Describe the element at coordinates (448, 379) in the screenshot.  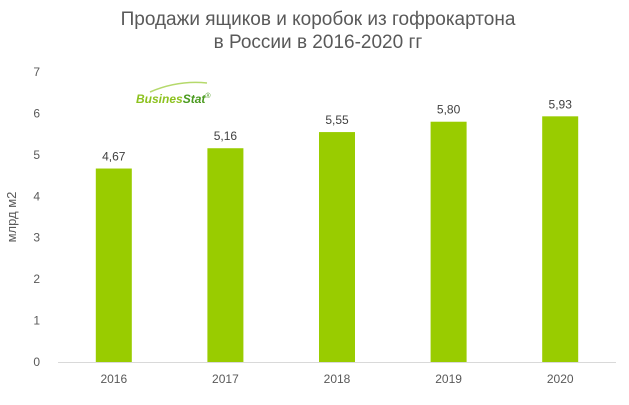
I see `x-tick-label-2019: 2019` at that location.